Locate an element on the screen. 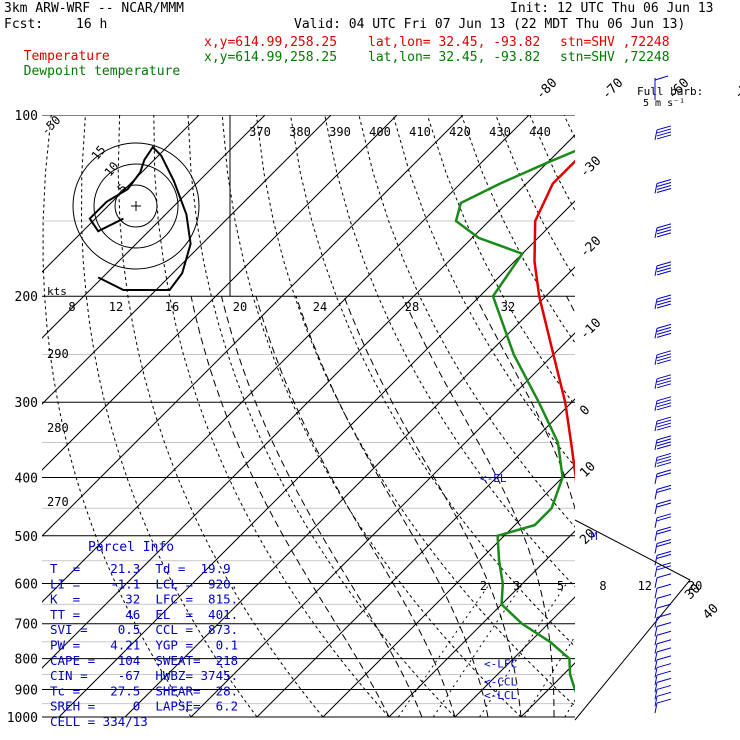 Image resolution: width=740 pixels, height=740 pixels. level-marker-lcl: <-LCL is located at coordinates (500, 695).